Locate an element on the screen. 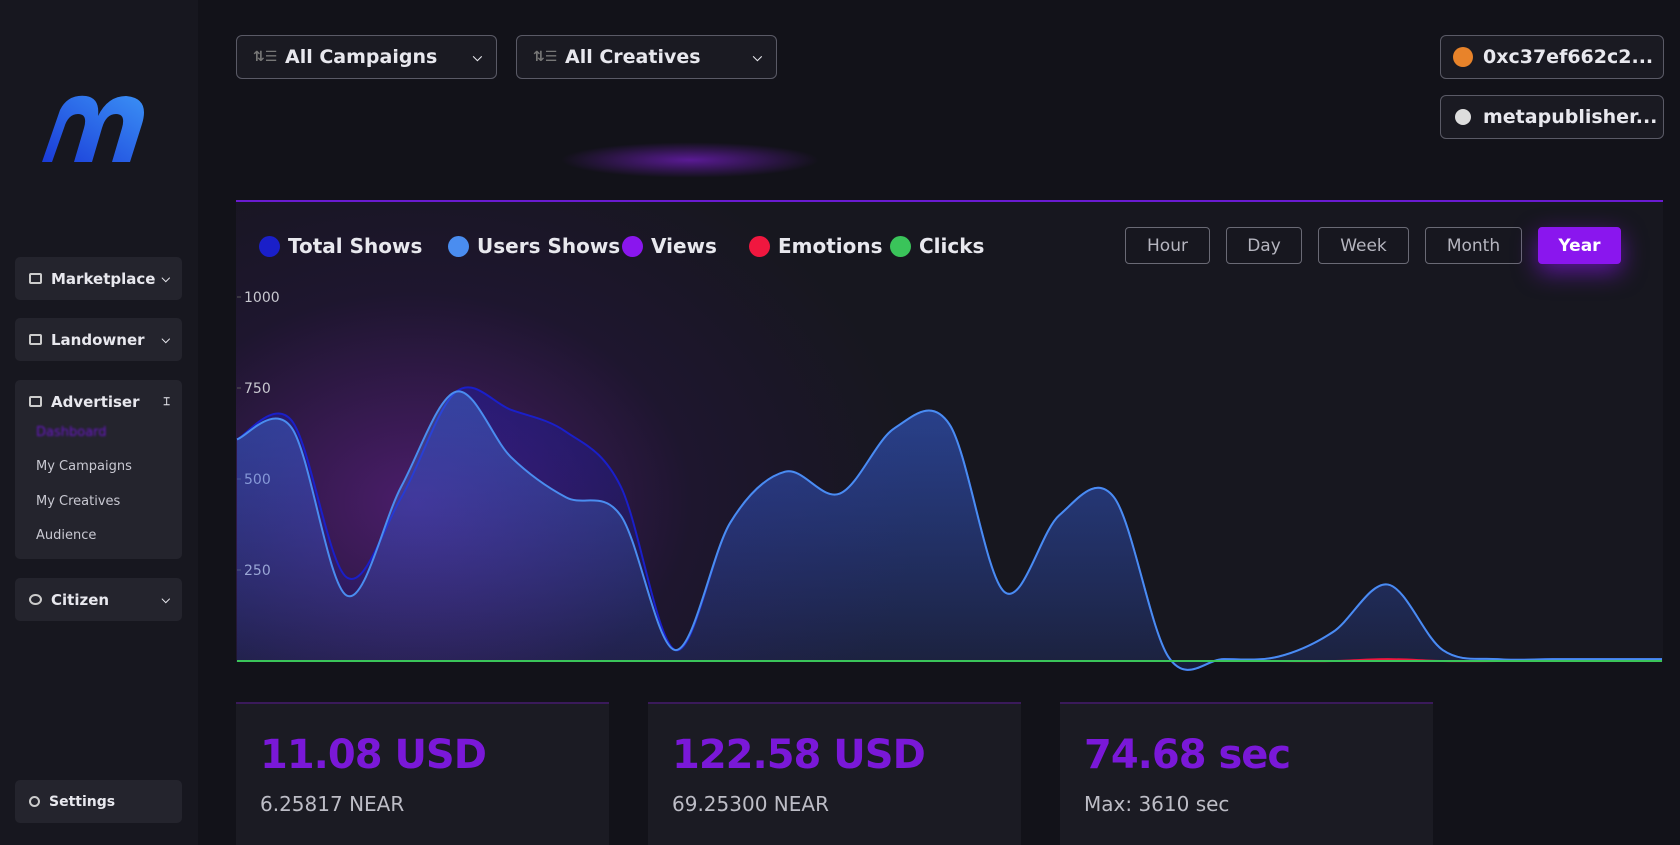 This screenshot has height=845, width=1680. filter-label: All Creatives is located at coordinates (633, 57).